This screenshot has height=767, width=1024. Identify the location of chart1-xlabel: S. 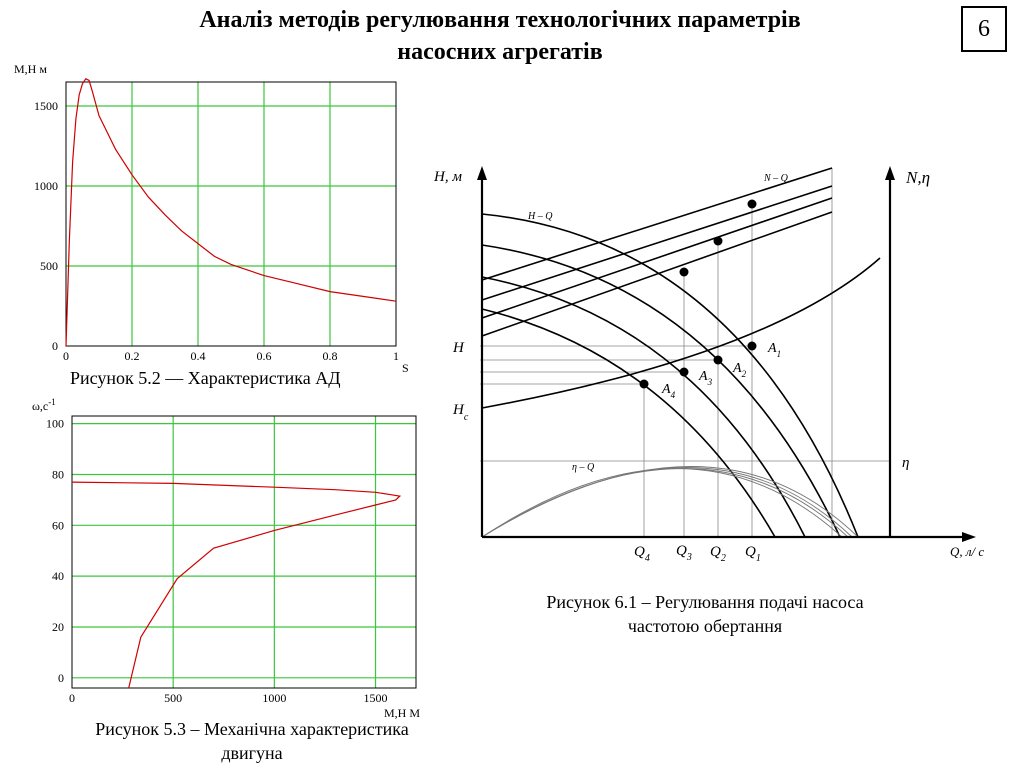
(405, 368).